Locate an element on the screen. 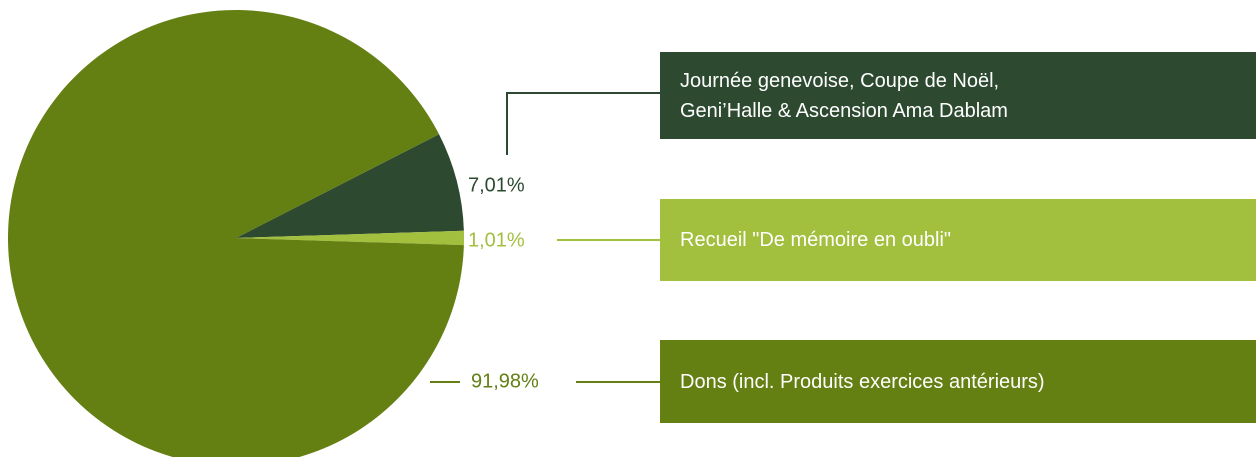 Image resolution: width=1256 pixels, height=457 pixels. value-label: 91,98% is located at coordinates (505, 381).